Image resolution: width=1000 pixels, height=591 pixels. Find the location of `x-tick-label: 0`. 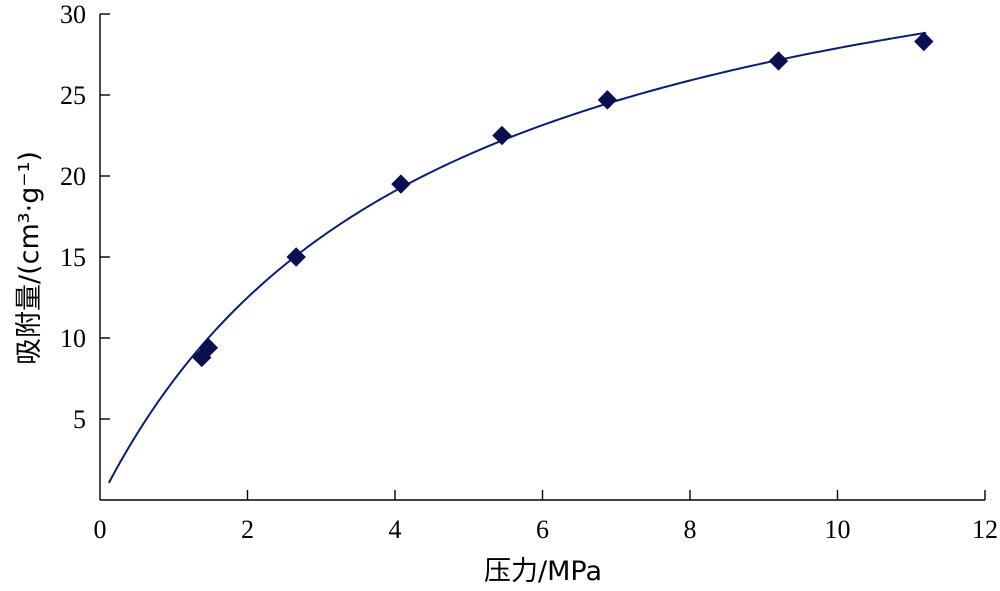

x-tick-label: 0 is located at coordinates (100, 529).